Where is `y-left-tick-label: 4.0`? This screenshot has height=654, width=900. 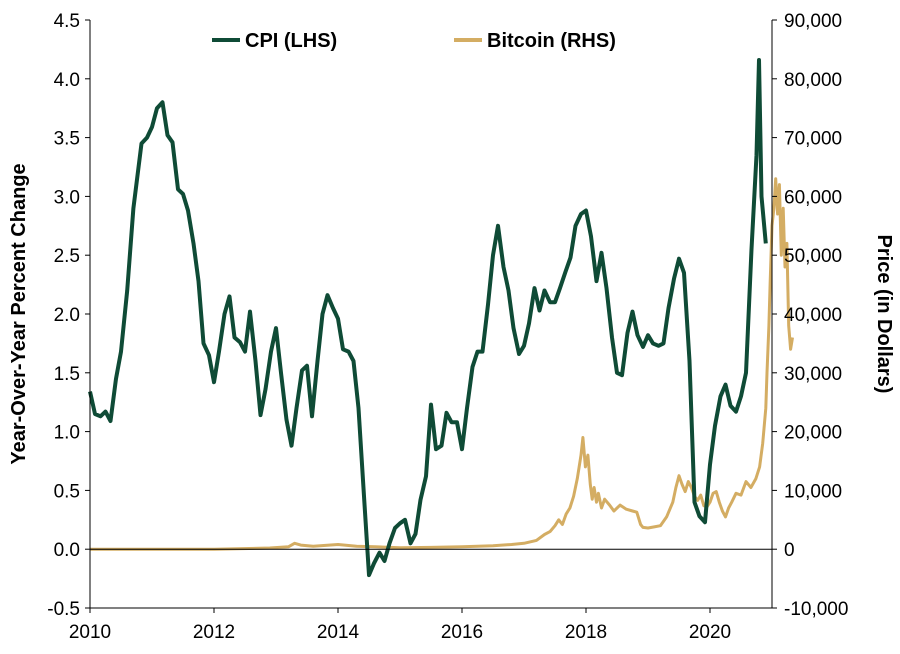
y-left-tick-label: 4.0 is located at coordinates (67, 80).